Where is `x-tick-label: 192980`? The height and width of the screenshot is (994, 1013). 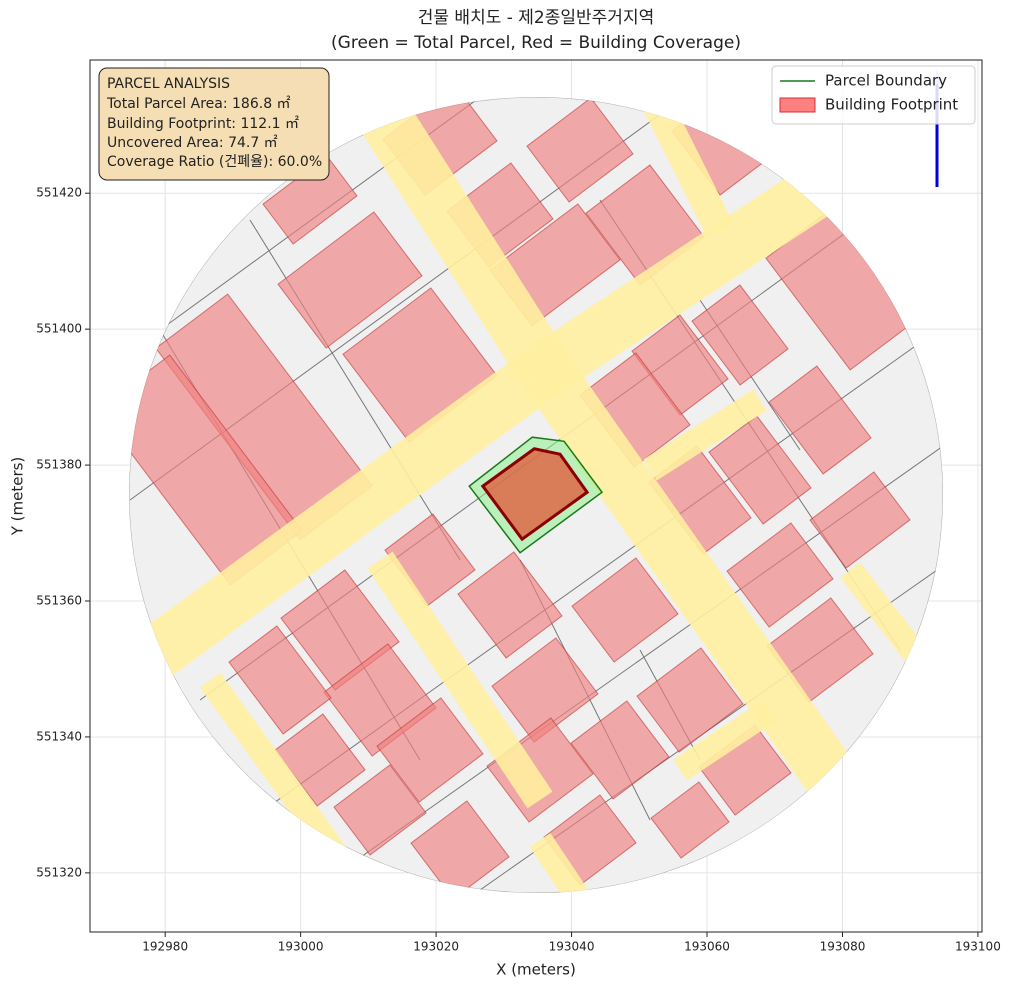
x-tick-label: 192980 is located at coordinates (165, 947).